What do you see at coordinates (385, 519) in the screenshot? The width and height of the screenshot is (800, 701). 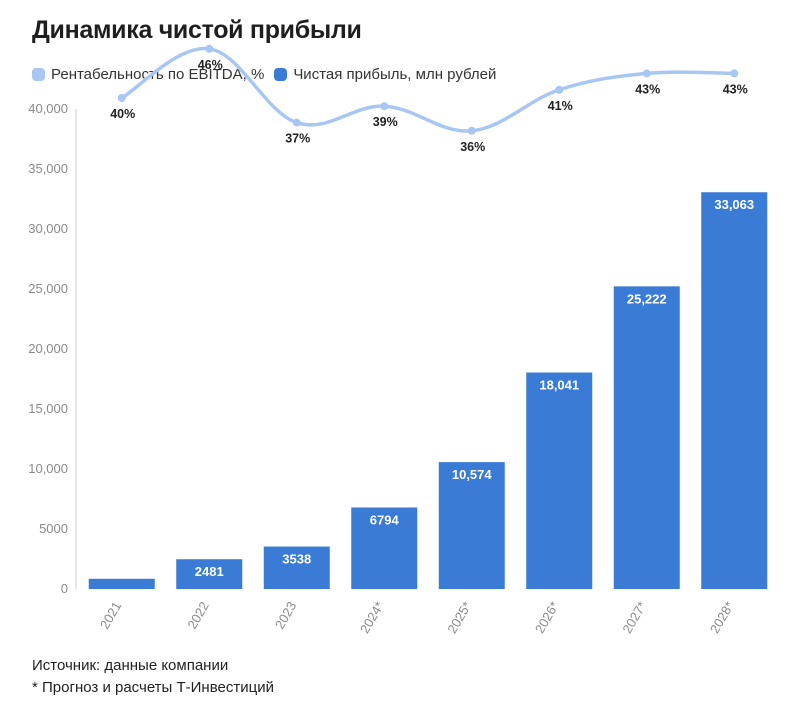 I see `bar-label: 6794` at bounding box center [385, 519].